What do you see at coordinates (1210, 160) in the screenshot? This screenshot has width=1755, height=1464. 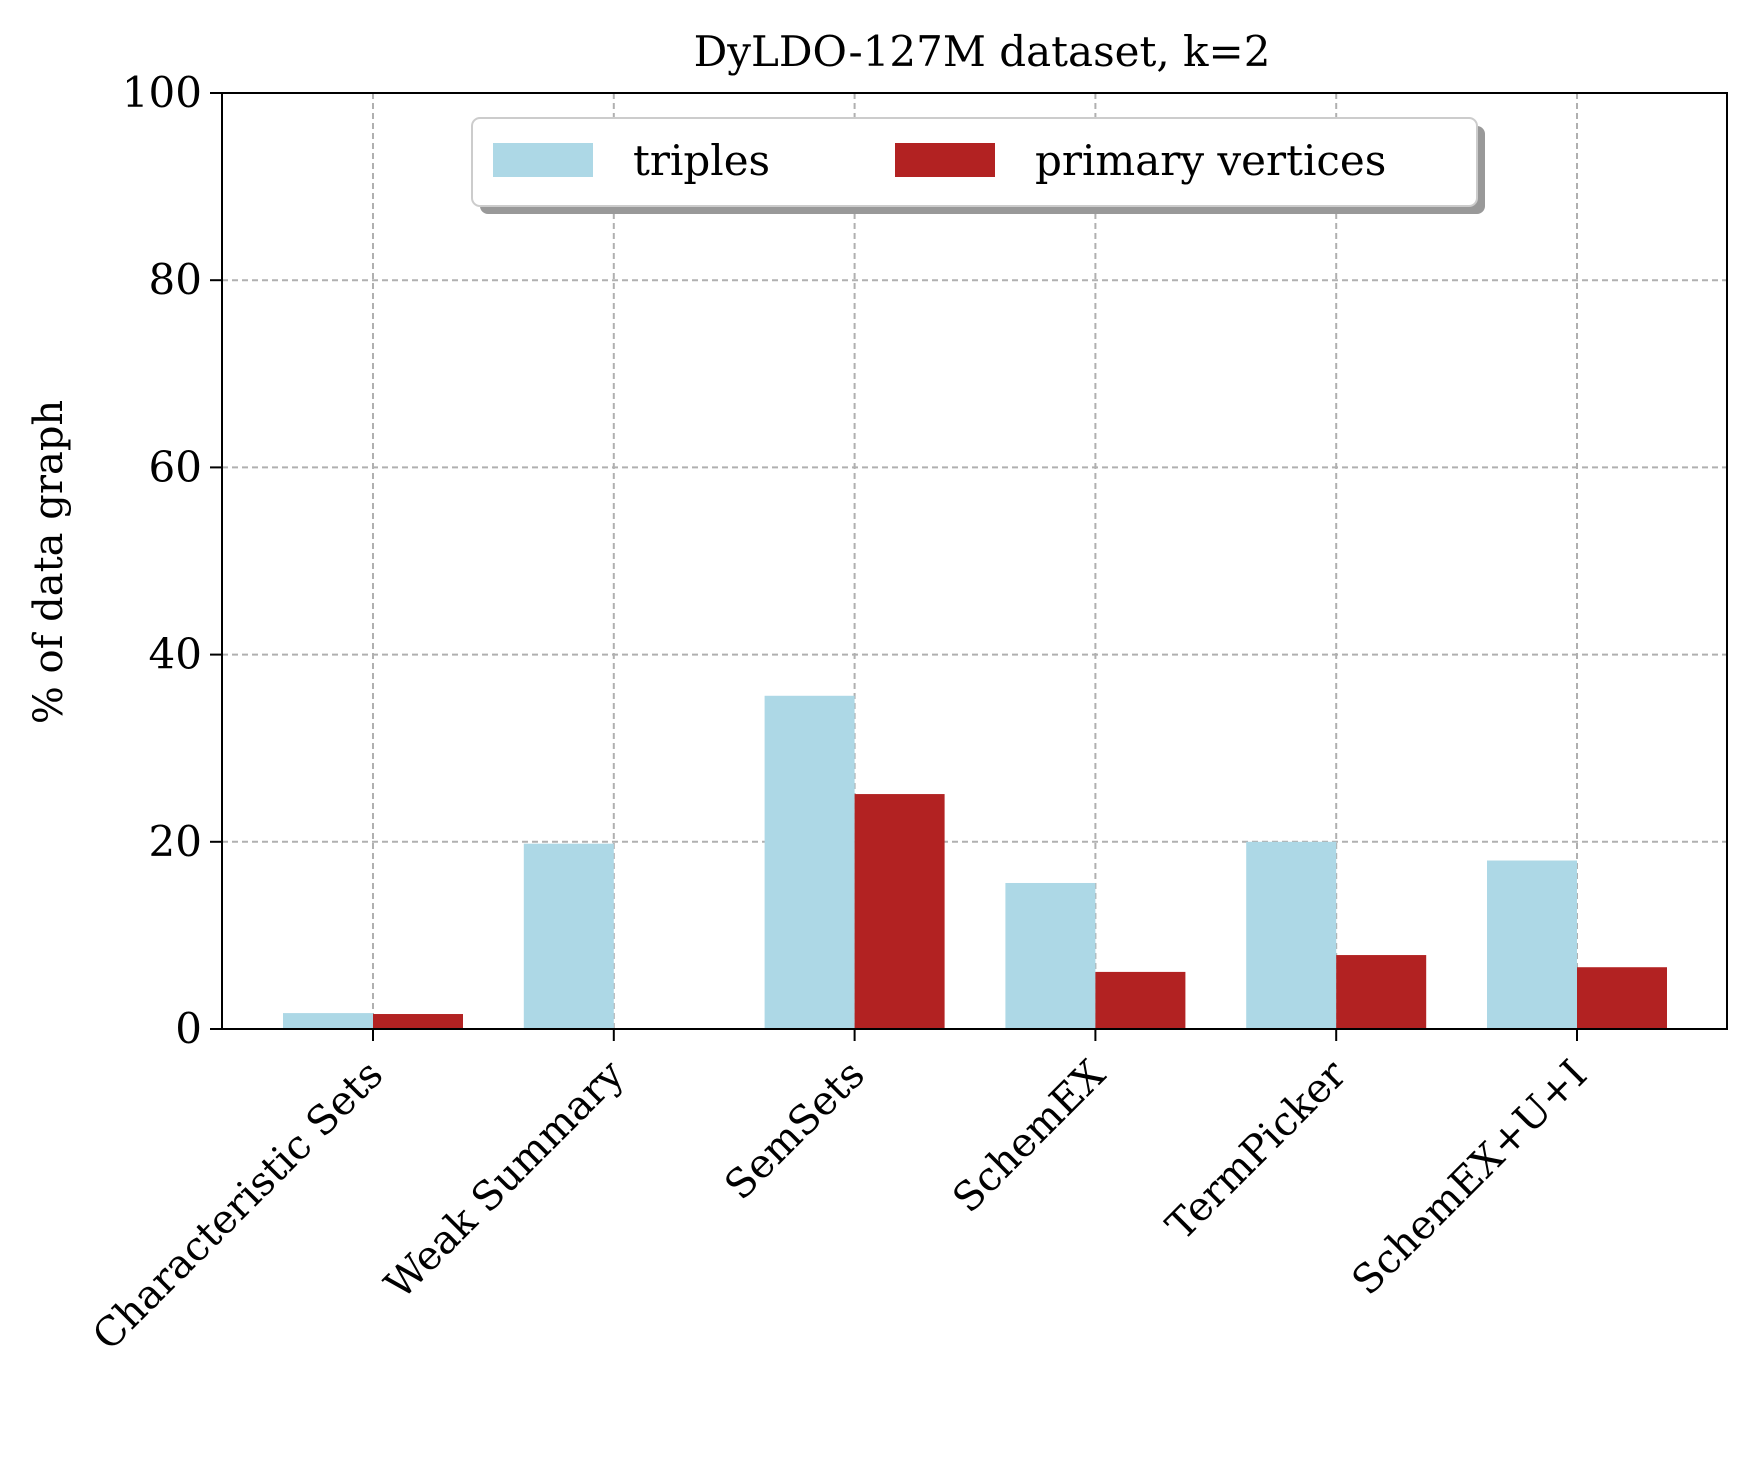 I see `legend-label: primary vertices` at bounding box center [1210, 160].